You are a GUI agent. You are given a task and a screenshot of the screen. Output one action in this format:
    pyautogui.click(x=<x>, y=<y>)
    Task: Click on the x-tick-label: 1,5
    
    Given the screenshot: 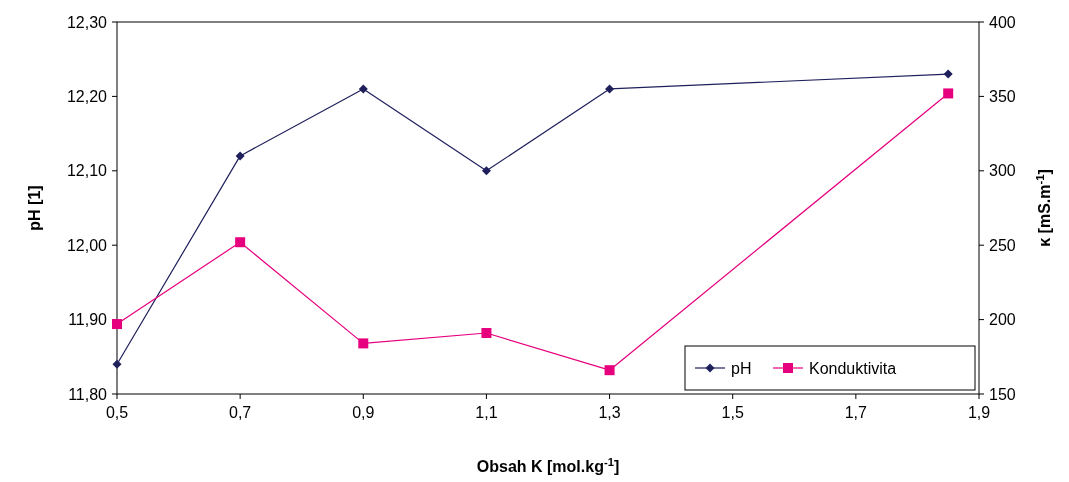 What is the action you would take?
    pyautogui.click(x=732, y=412)
    